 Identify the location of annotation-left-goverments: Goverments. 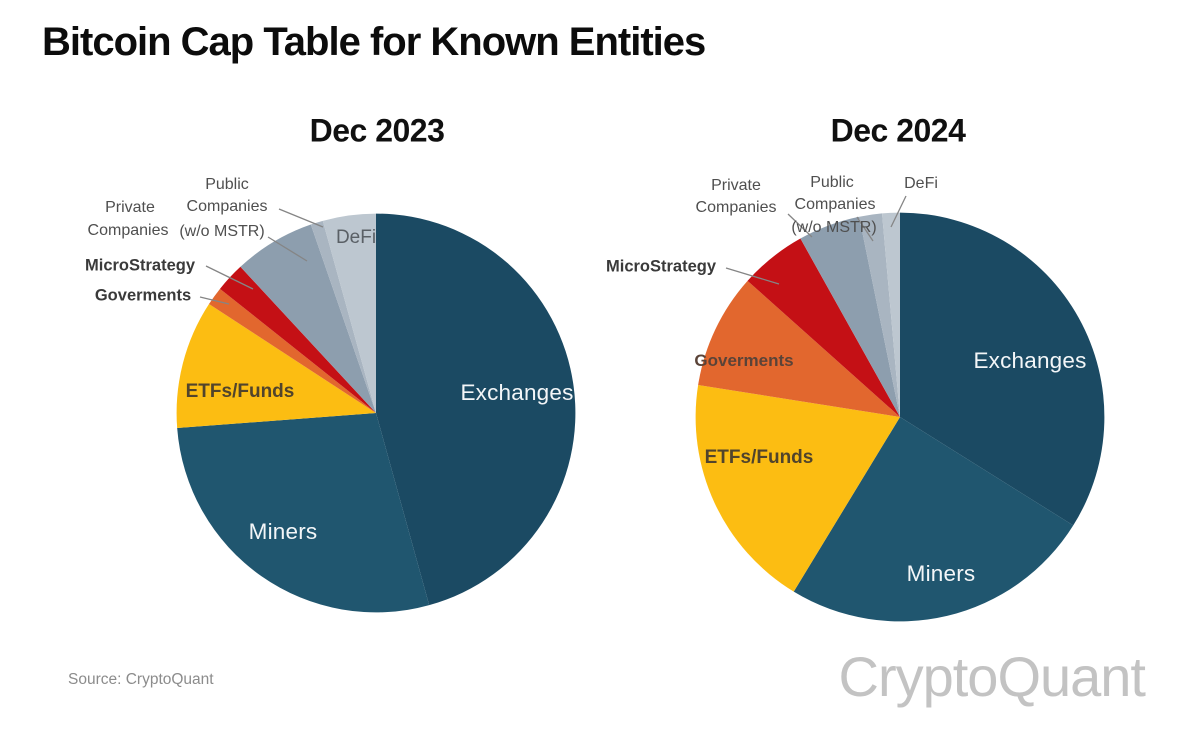
(143, 295).